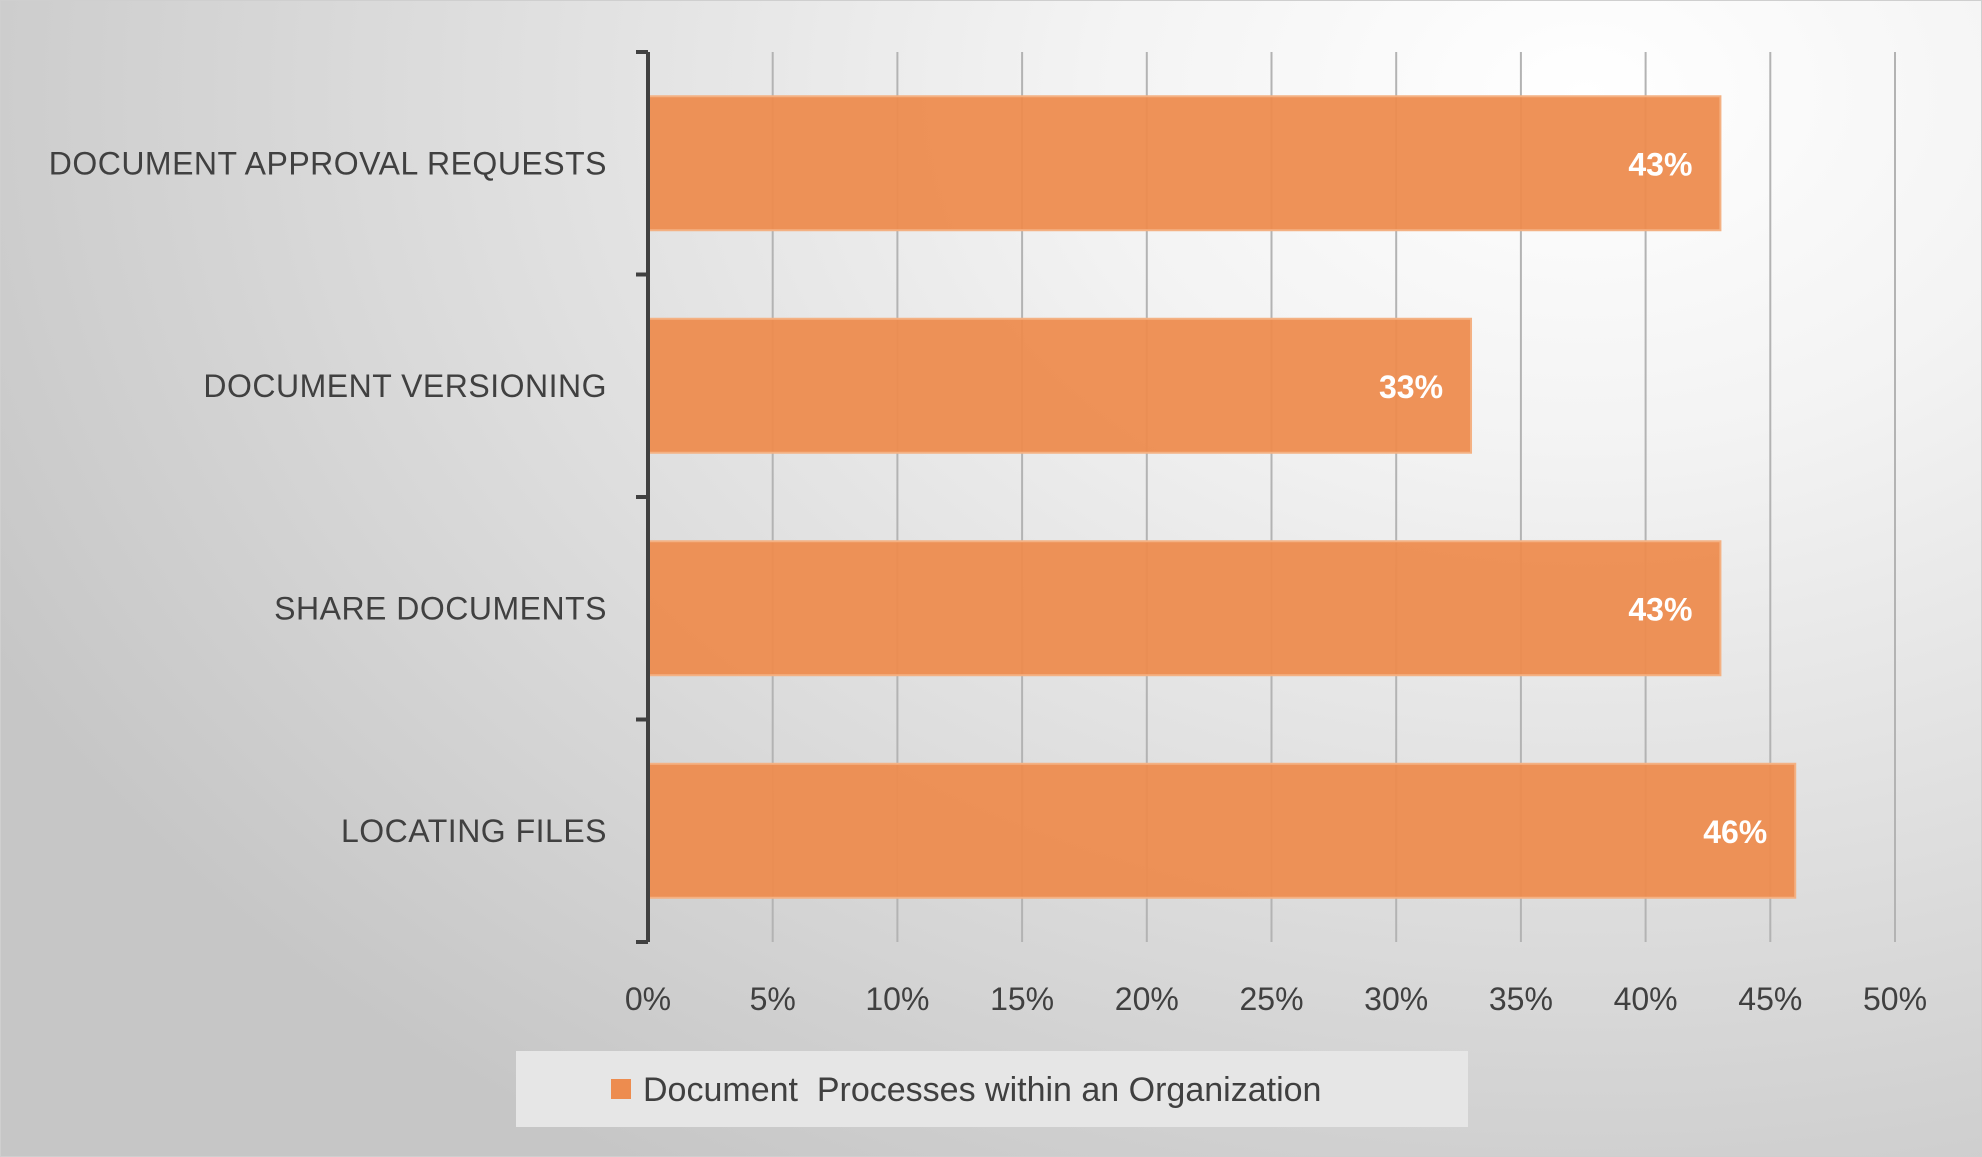 Image resolution: width=1982 pixels, height=1157 pixels. What do you see at coordinates (1735, 832) in the screenshot?
I see `data-label: 46%` at bounding box center [1735, 832].